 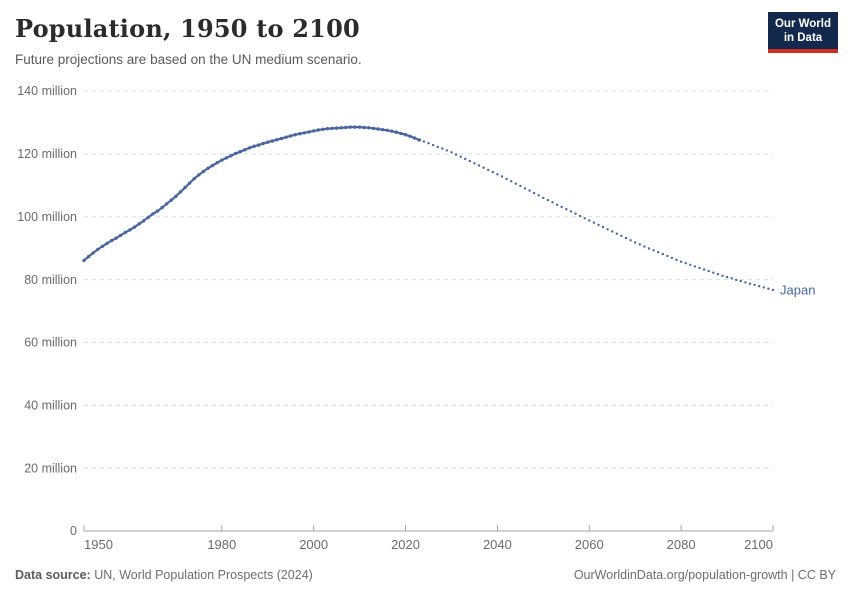 What do you see at coordinates (187, 28) in the screenshot?
I see `page-title: Population, 1950 to 2100` at bounding box center [187, 28].